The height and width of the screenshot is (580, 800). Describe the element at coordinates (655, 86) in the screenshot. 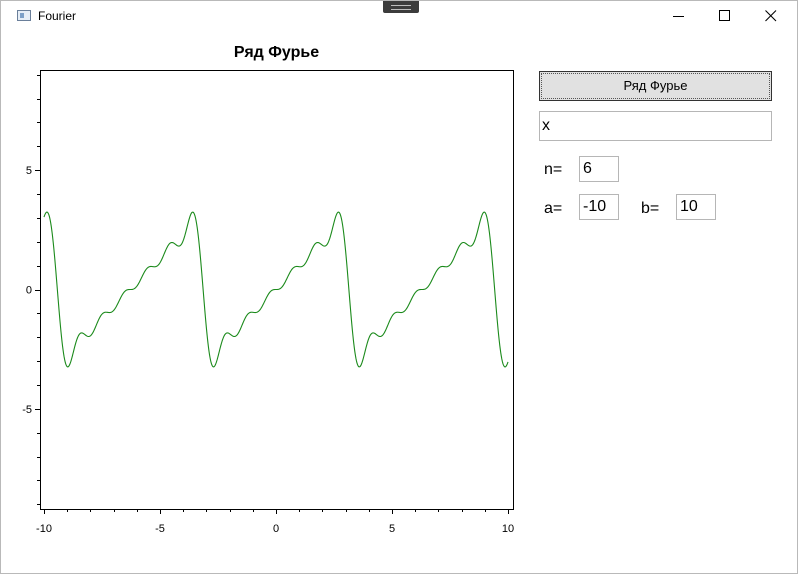

I see `fourier-series-button: Ряд Фурье` at that location.